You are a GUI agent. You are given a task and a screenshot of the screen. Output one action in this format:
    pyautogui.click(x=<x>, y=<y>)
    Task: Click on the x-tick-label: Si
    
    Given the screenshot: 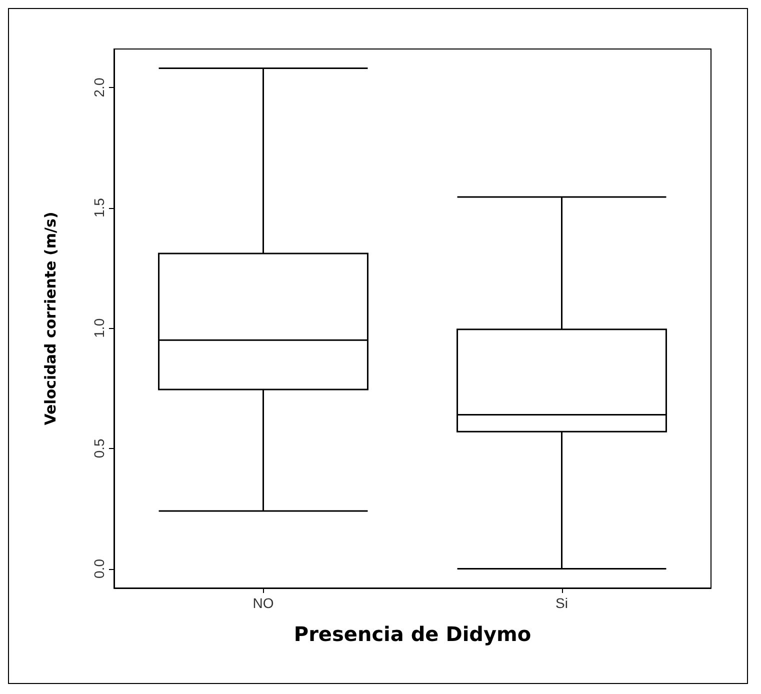 What is the action you would take?
    pyautogui.click(x=562, y=603)
    